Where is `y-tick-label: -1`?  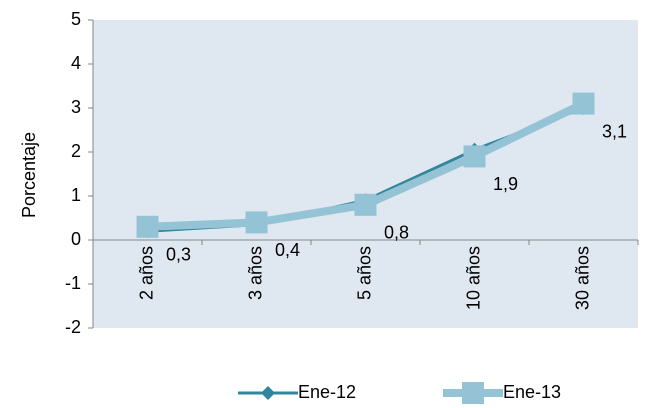 y-tick-label: -1 is located at coordinates (73, 283).